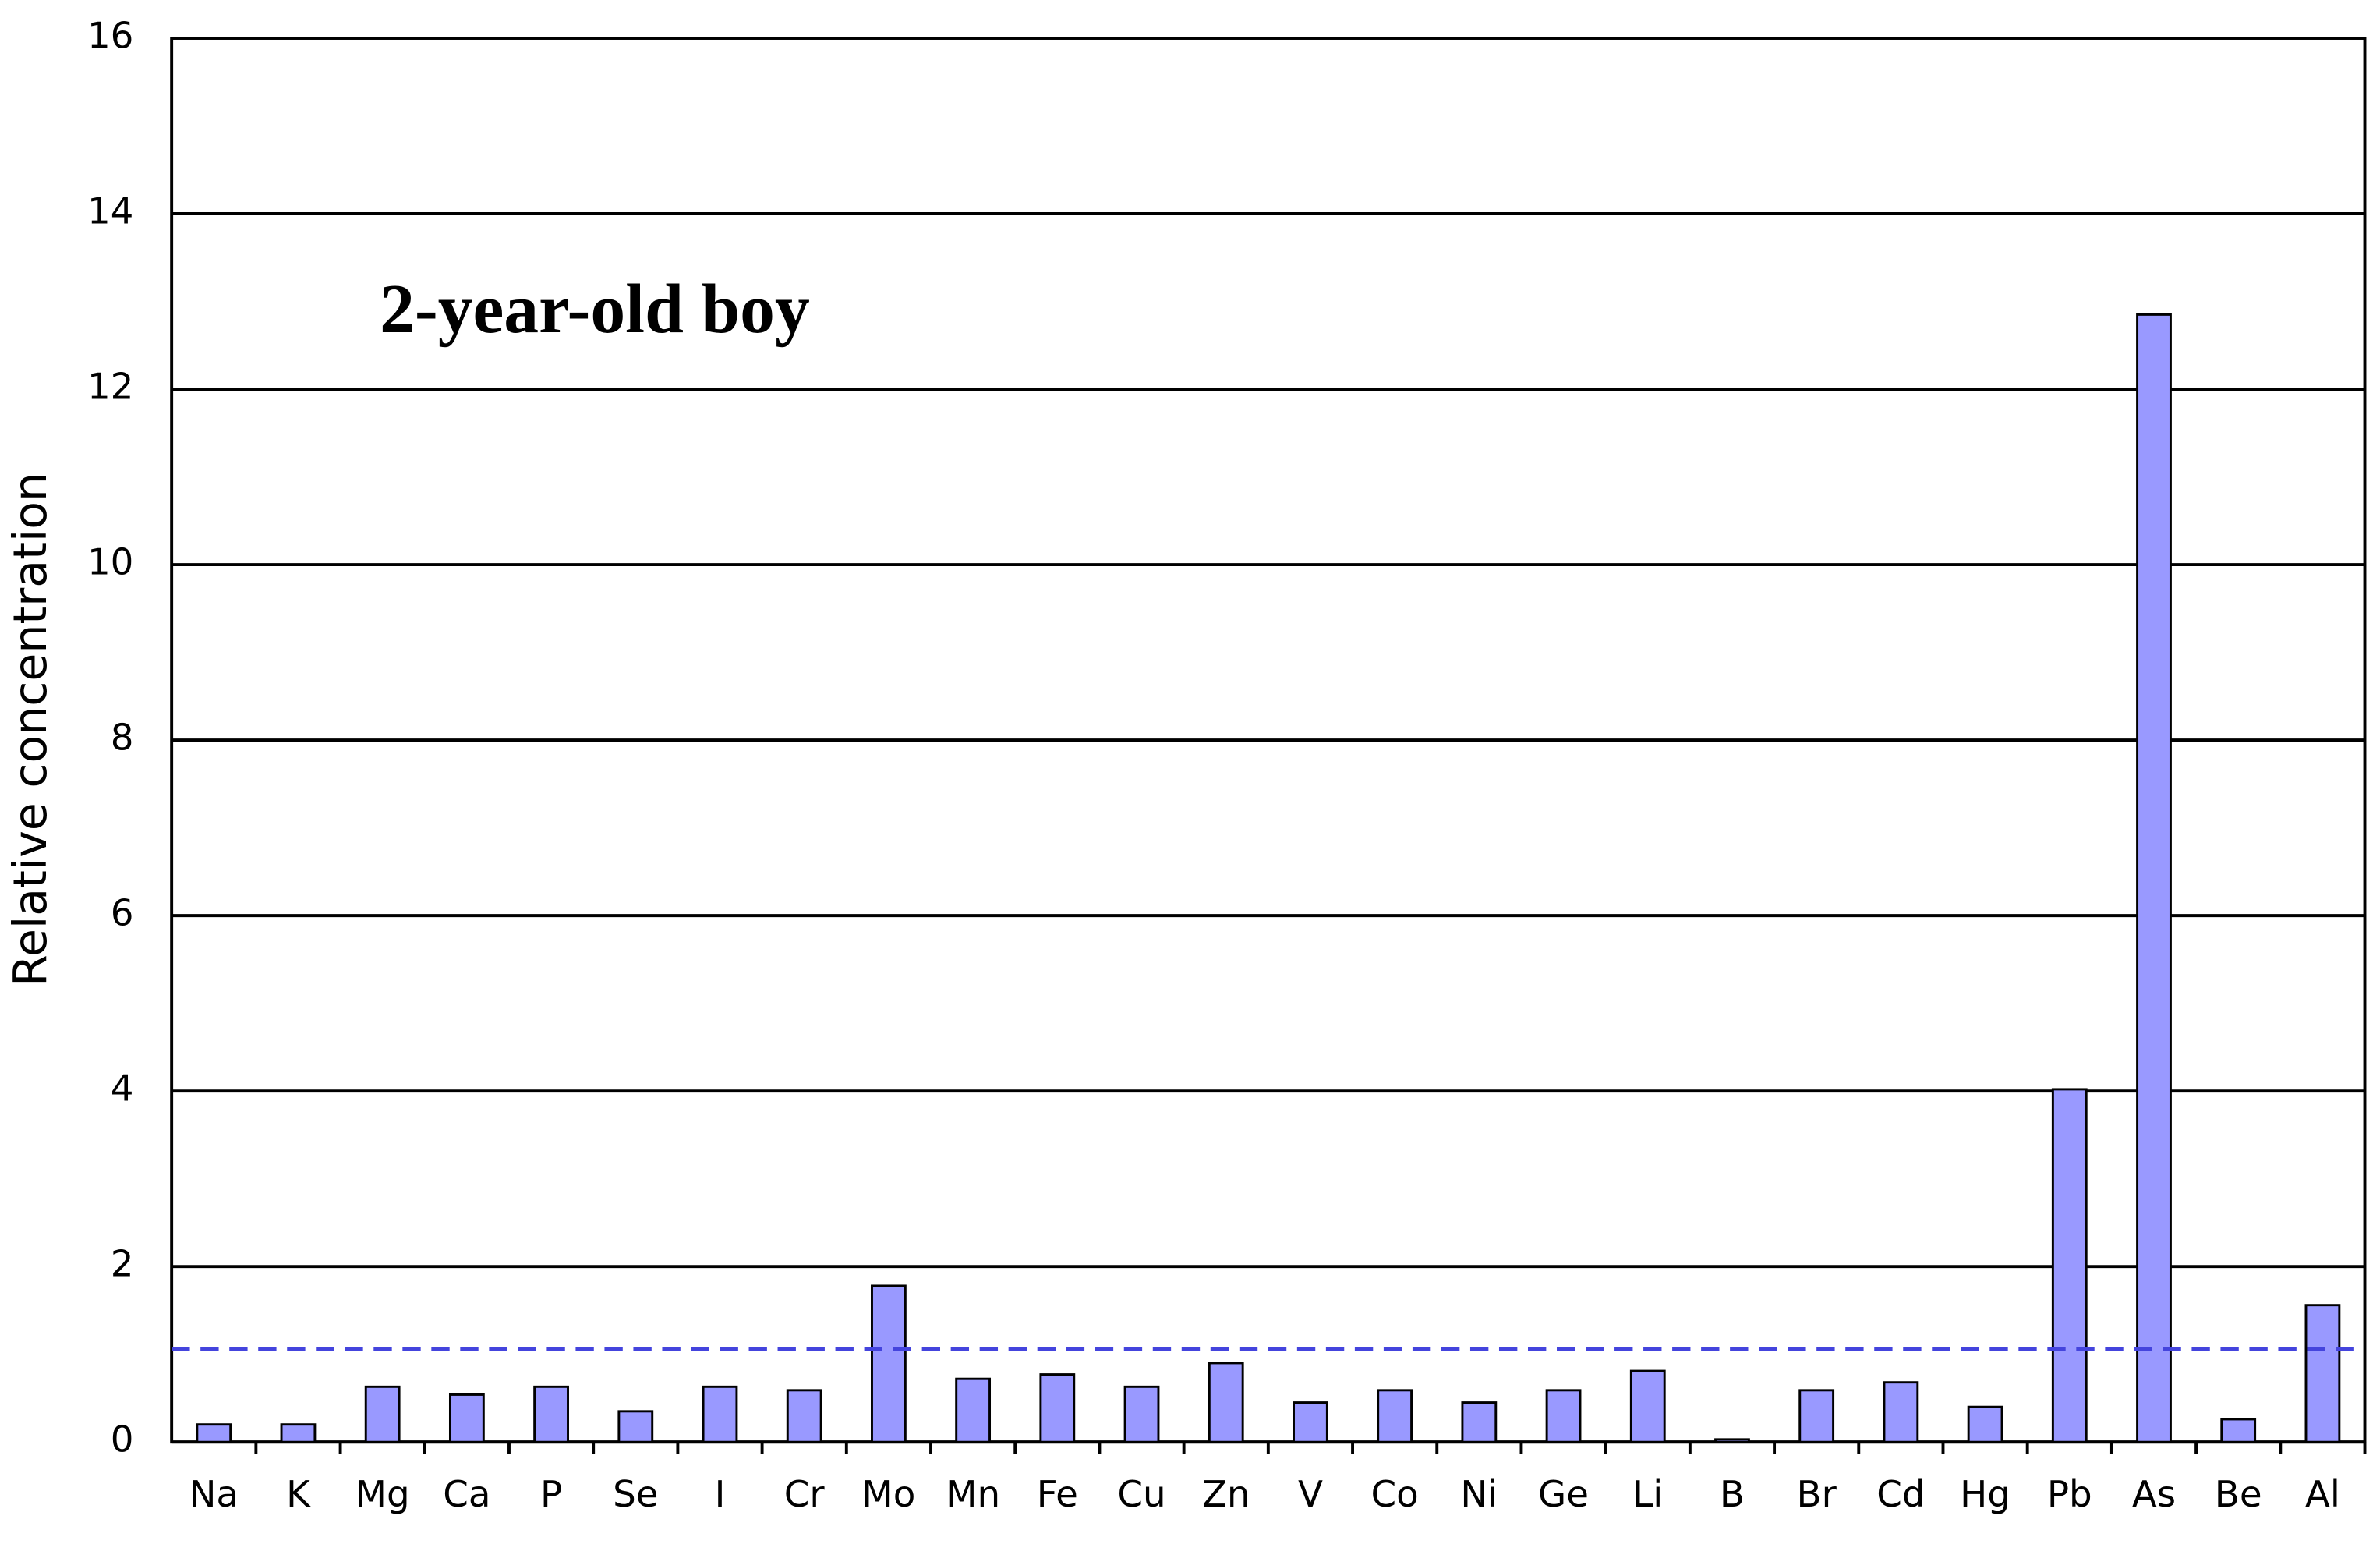 The image size is (2380, 1544). I want to click on x-tick-label: Br, so click(1817, 1495).